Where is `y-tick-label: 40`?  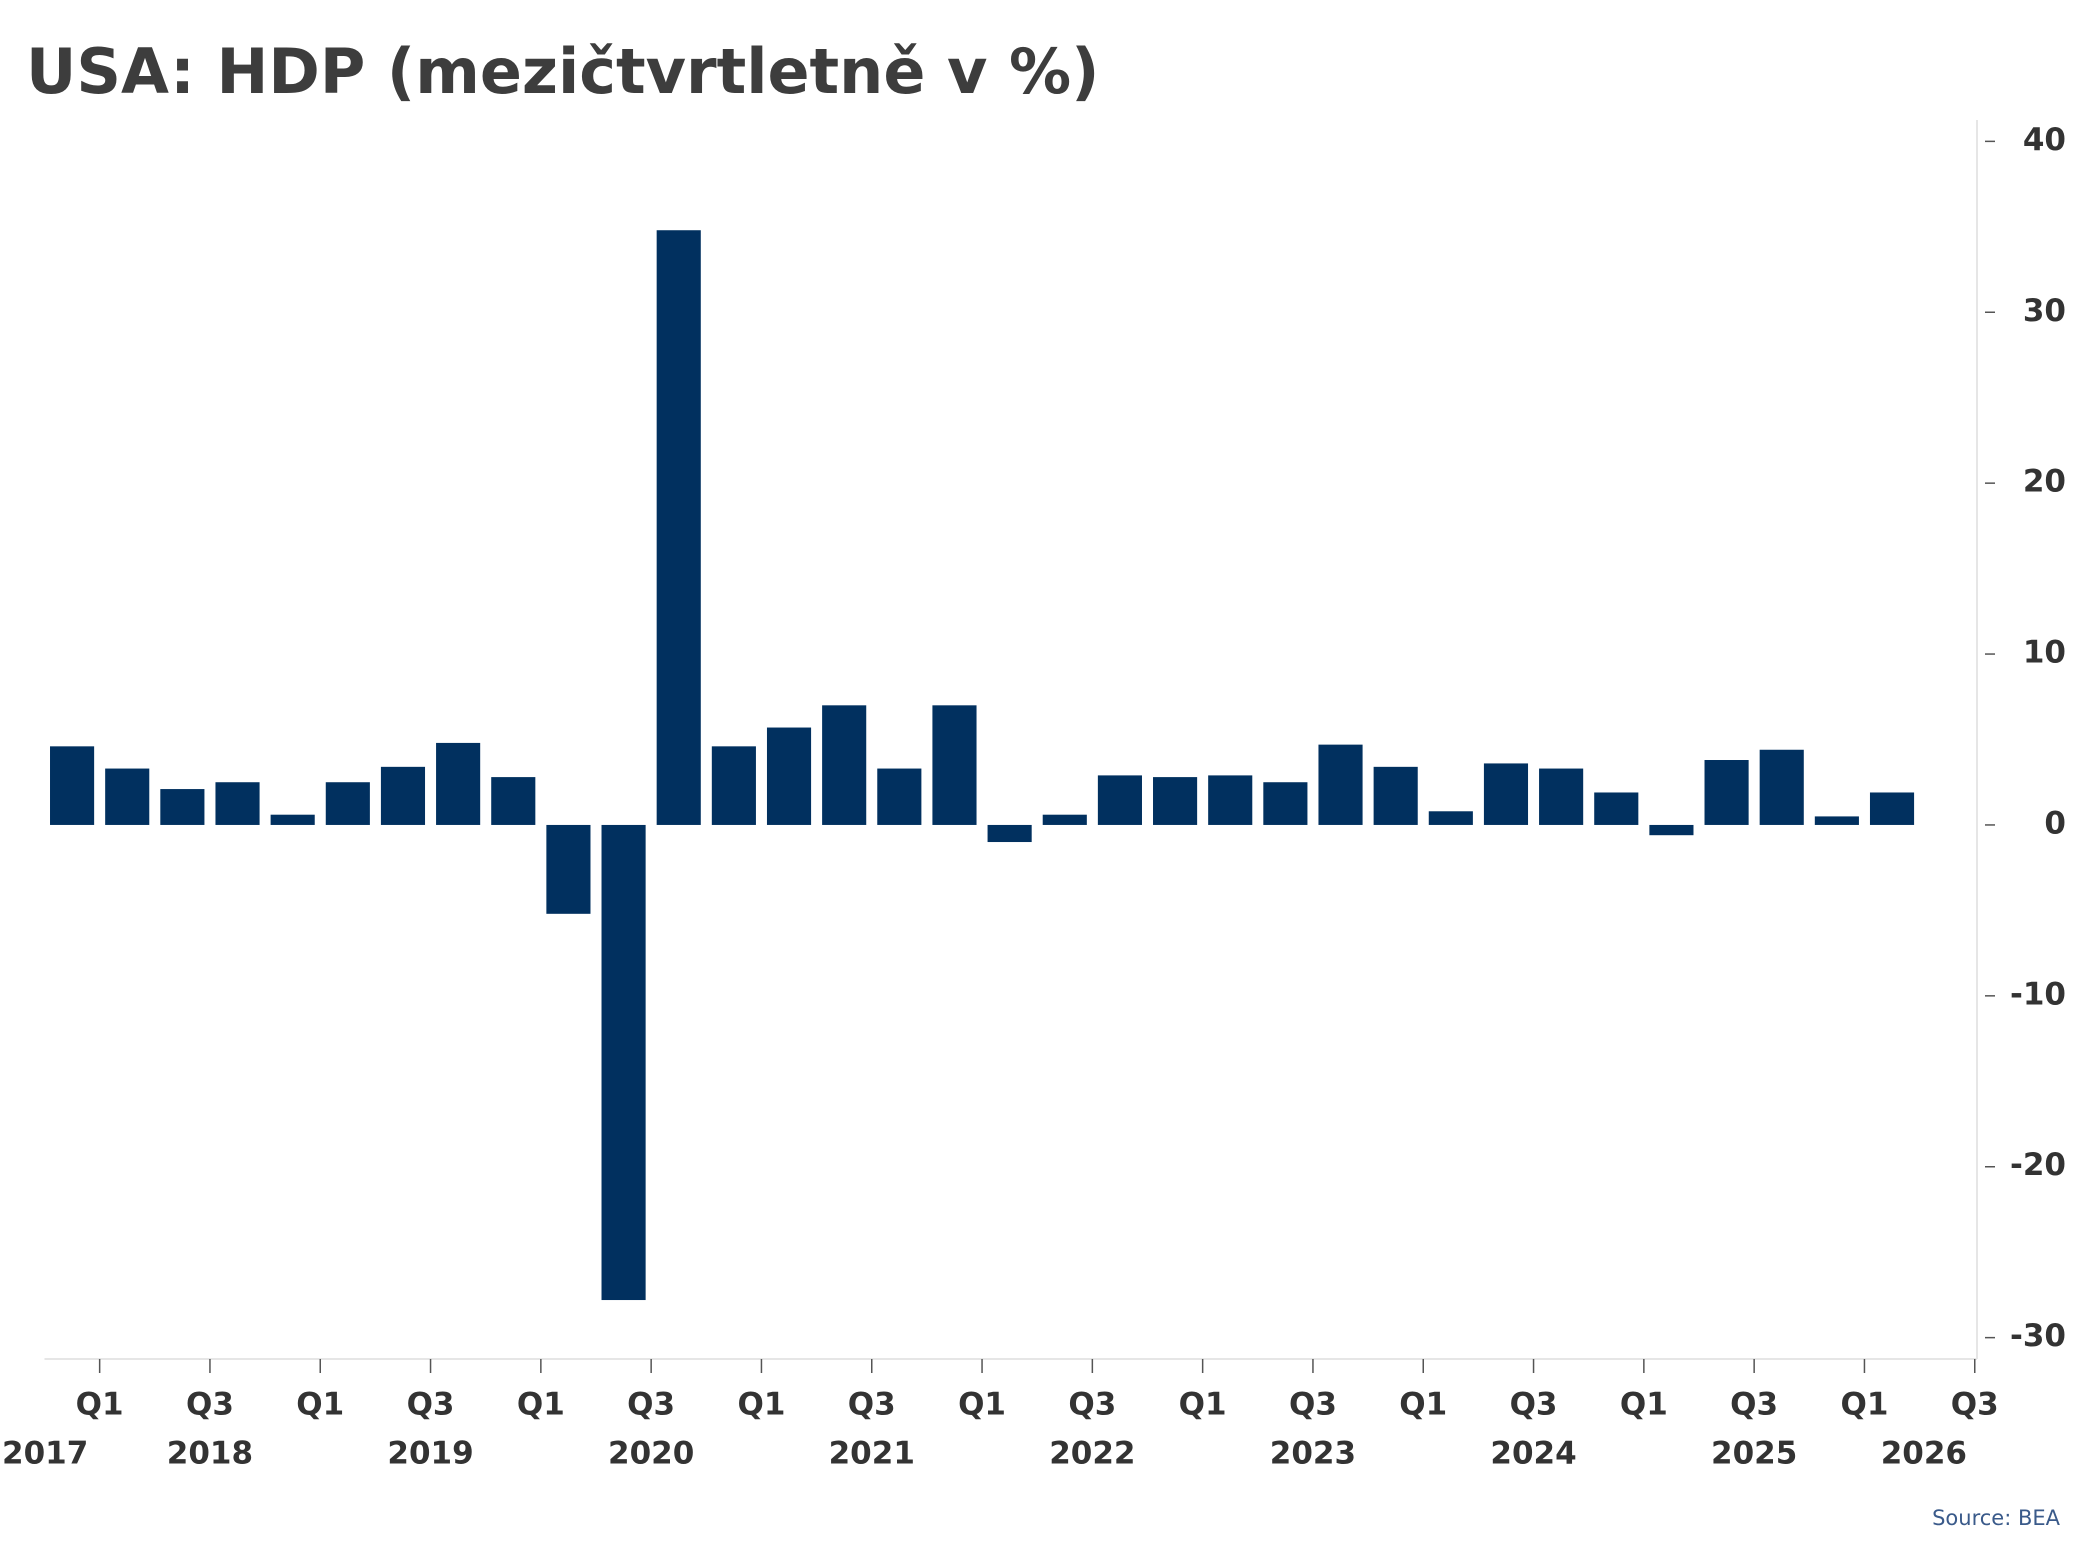 y-tick-label: 40 is located at coordinates (2044, 140).